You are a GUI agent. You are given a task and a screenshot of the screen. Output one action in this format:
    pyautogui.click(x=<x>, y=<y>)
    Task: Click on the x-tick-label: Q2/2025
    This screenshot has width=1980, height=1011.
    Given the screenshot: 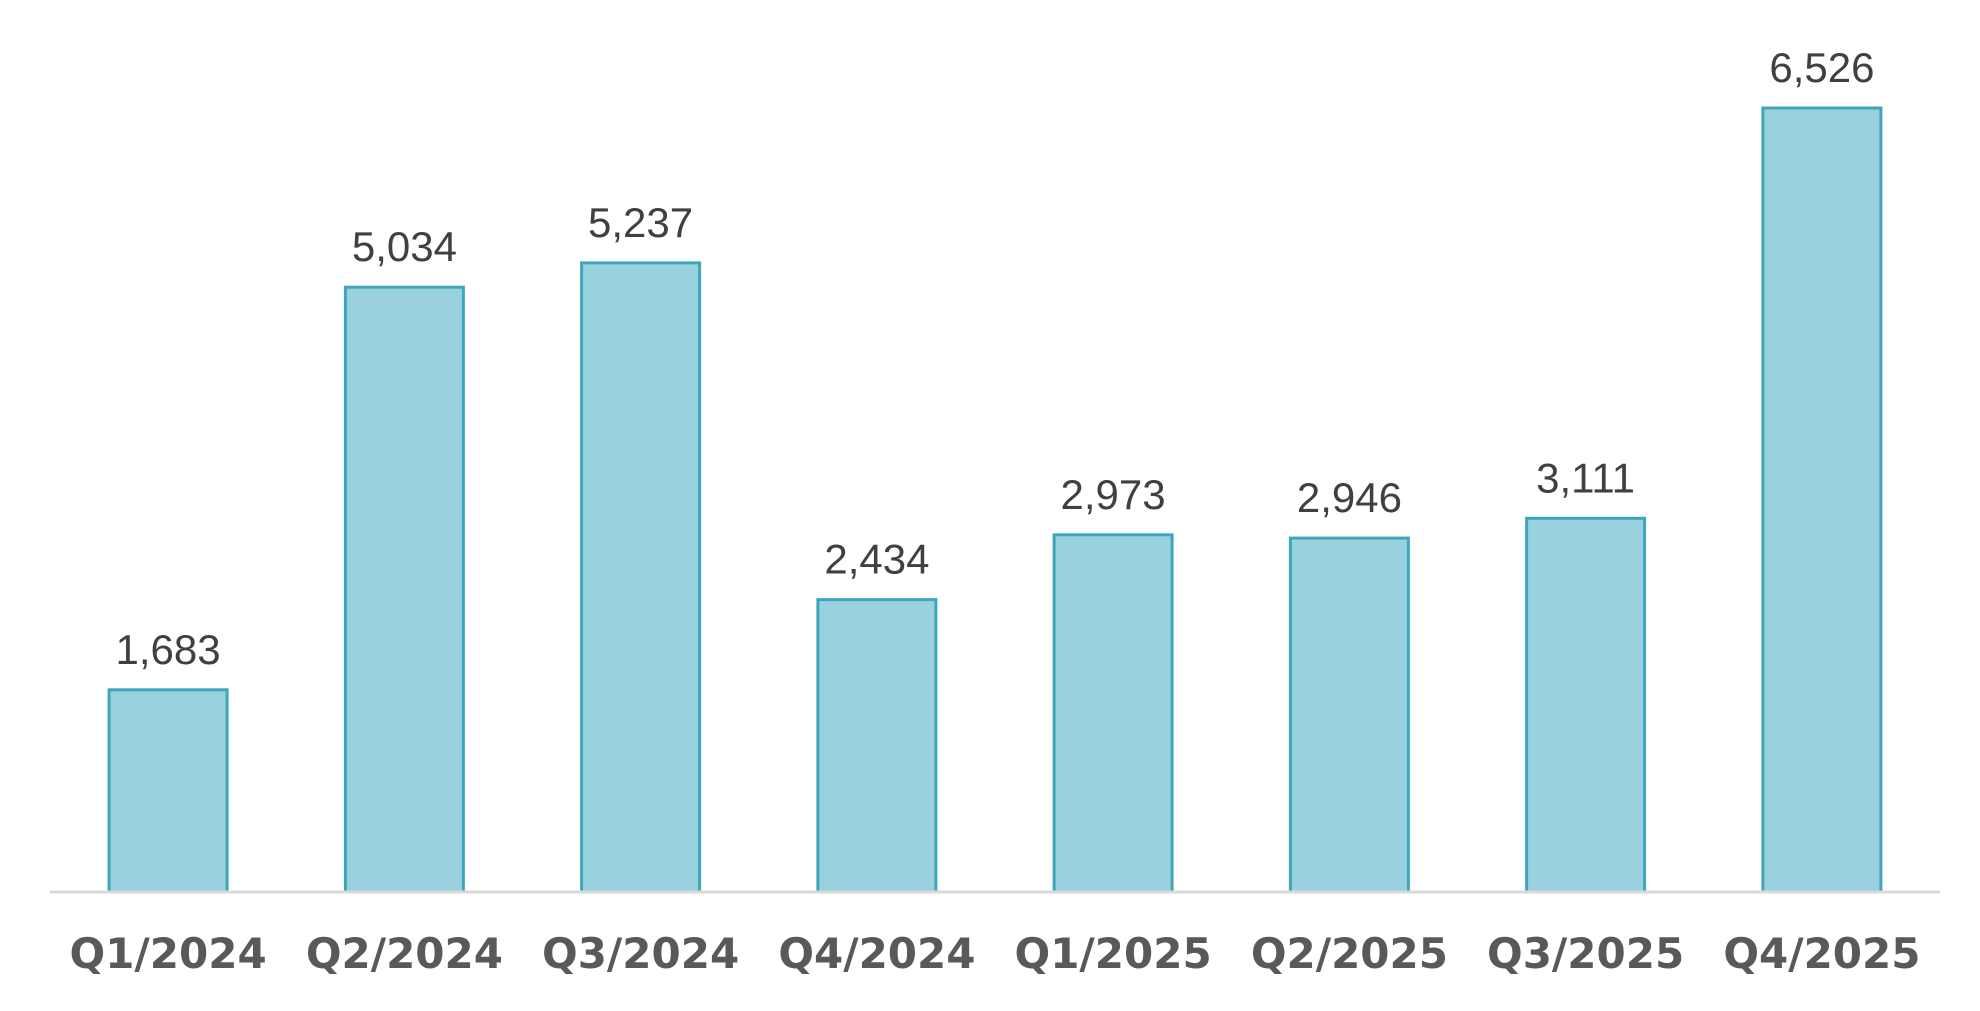 What is the action you would take?
    pyautogui.click(x=1349, y=953)
    